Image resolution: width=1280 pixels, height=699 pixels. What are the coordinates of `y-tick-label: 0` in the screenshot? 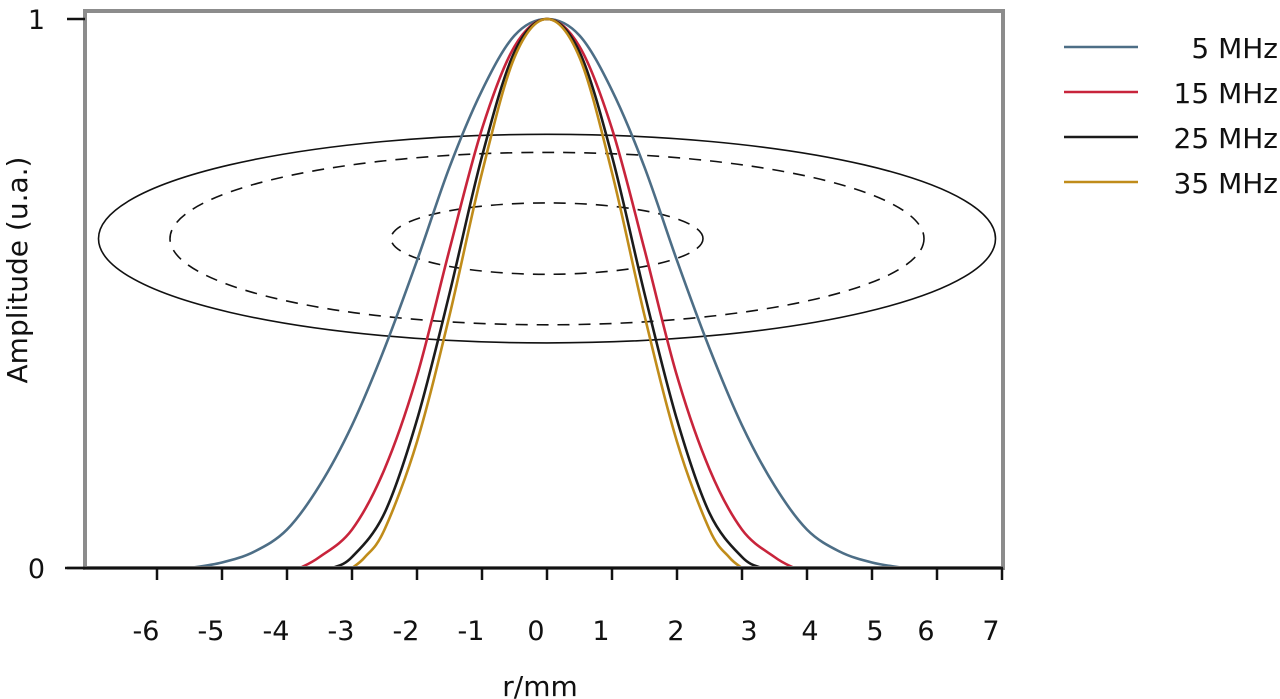 It's located at (36, 569).